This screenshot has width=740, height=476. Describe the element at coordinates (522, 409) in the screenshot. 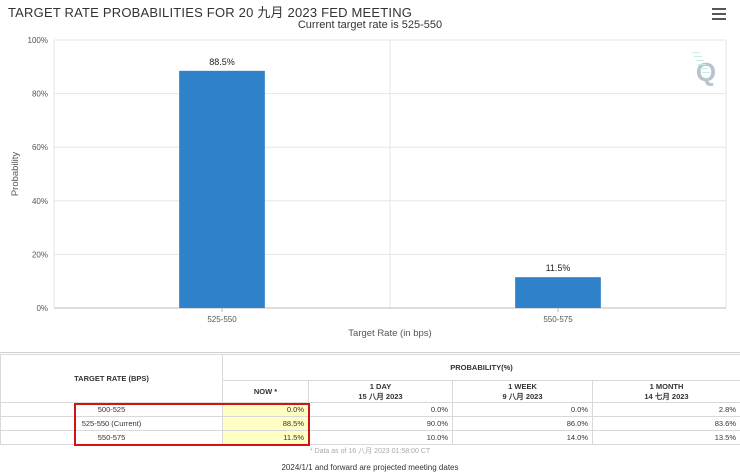

I see `cell-1week: 0.0%` at that location.